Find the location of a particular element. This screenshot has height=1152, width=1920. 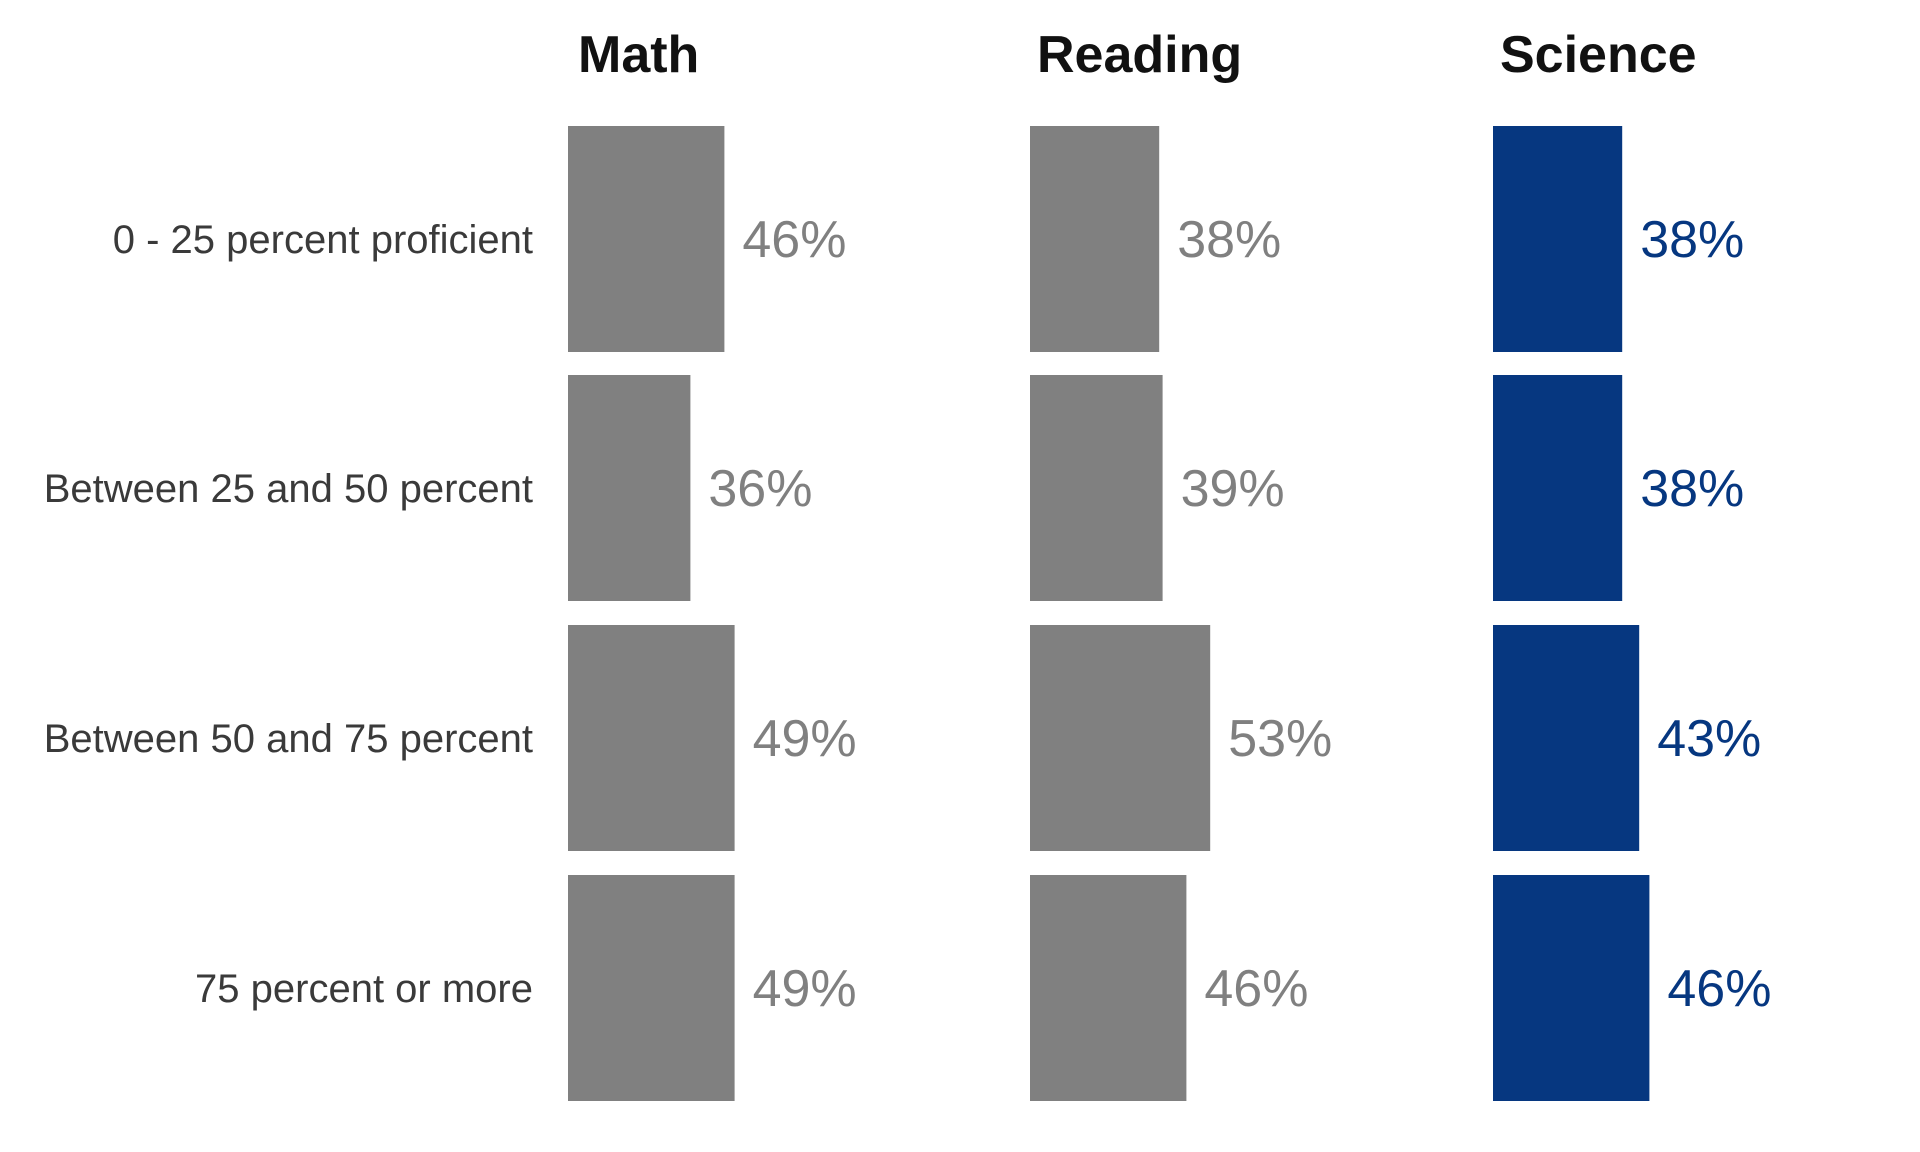

value-label-science-3: 43% is located at coordinates (1709, 739).